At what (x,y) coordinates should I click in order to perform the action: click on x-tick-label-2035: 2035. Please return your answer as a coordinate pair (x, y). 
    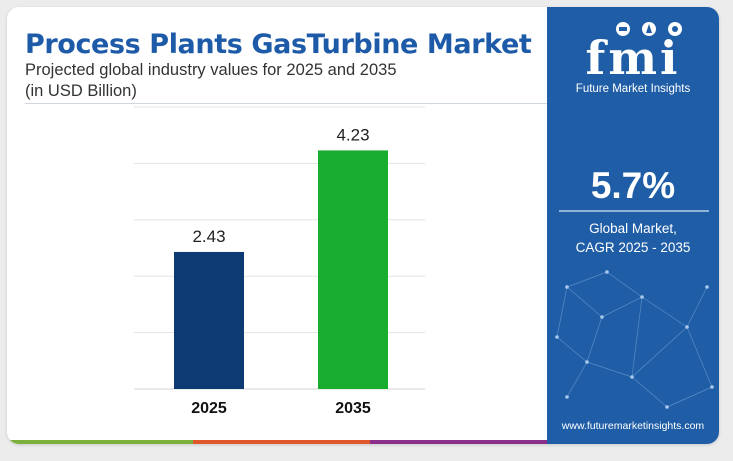
    Looking at the image, I should click on (353, 408).